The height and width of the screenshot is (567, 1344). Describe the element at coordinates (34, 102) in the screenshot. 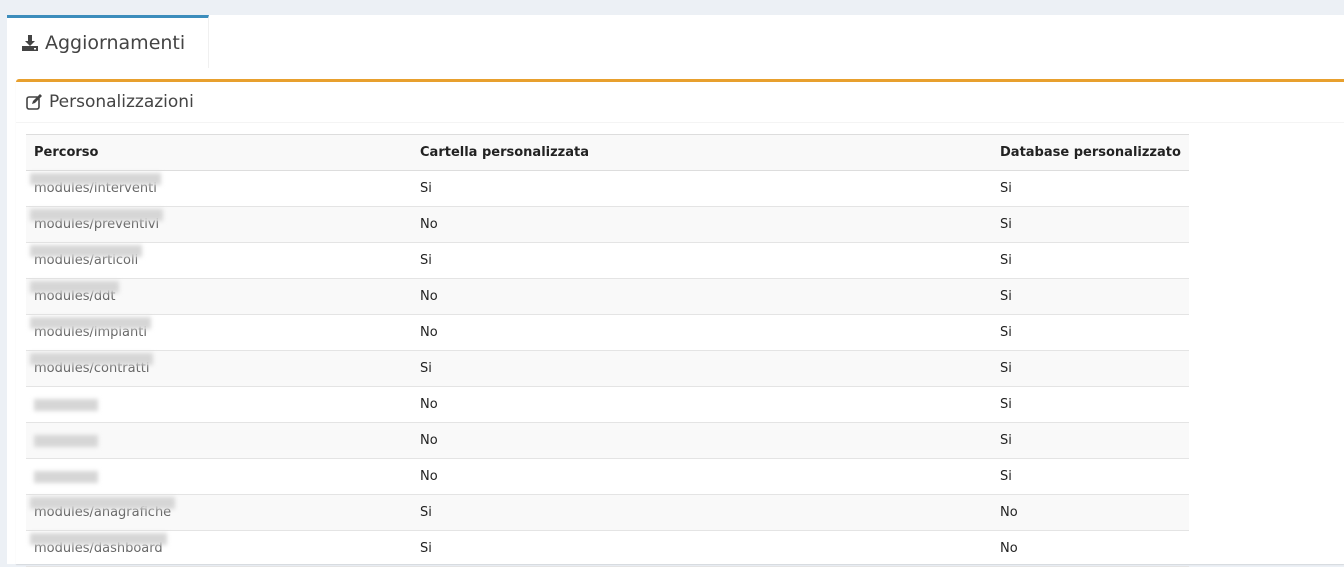

I see `edit-icon` at that location.